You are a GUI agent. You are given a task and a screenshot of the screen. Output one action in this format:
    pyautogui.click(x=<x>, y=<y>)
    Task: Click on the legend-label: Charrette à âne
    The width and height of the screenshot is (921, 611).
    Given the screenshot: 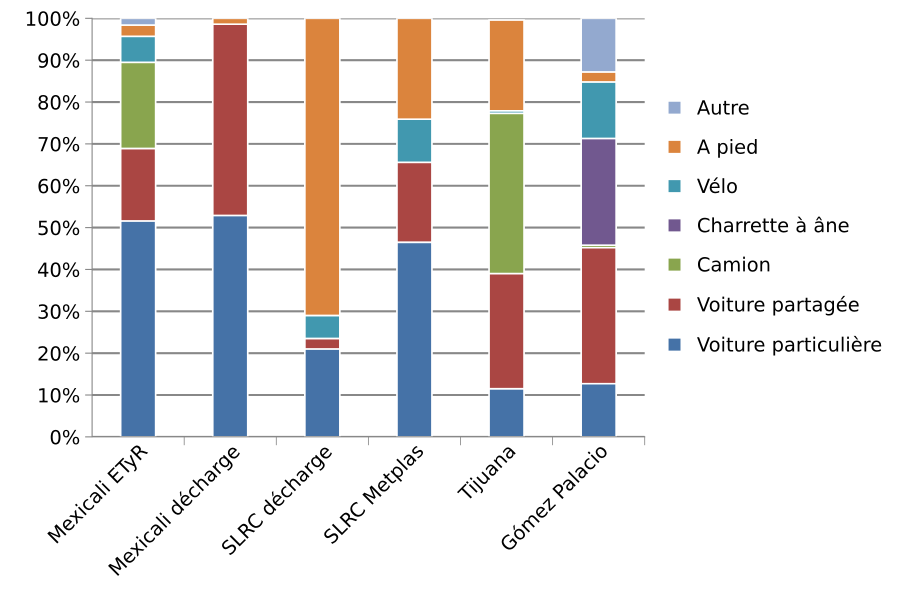 What is the action you would take?
    pyautogui.click(x=773, y=224)
    